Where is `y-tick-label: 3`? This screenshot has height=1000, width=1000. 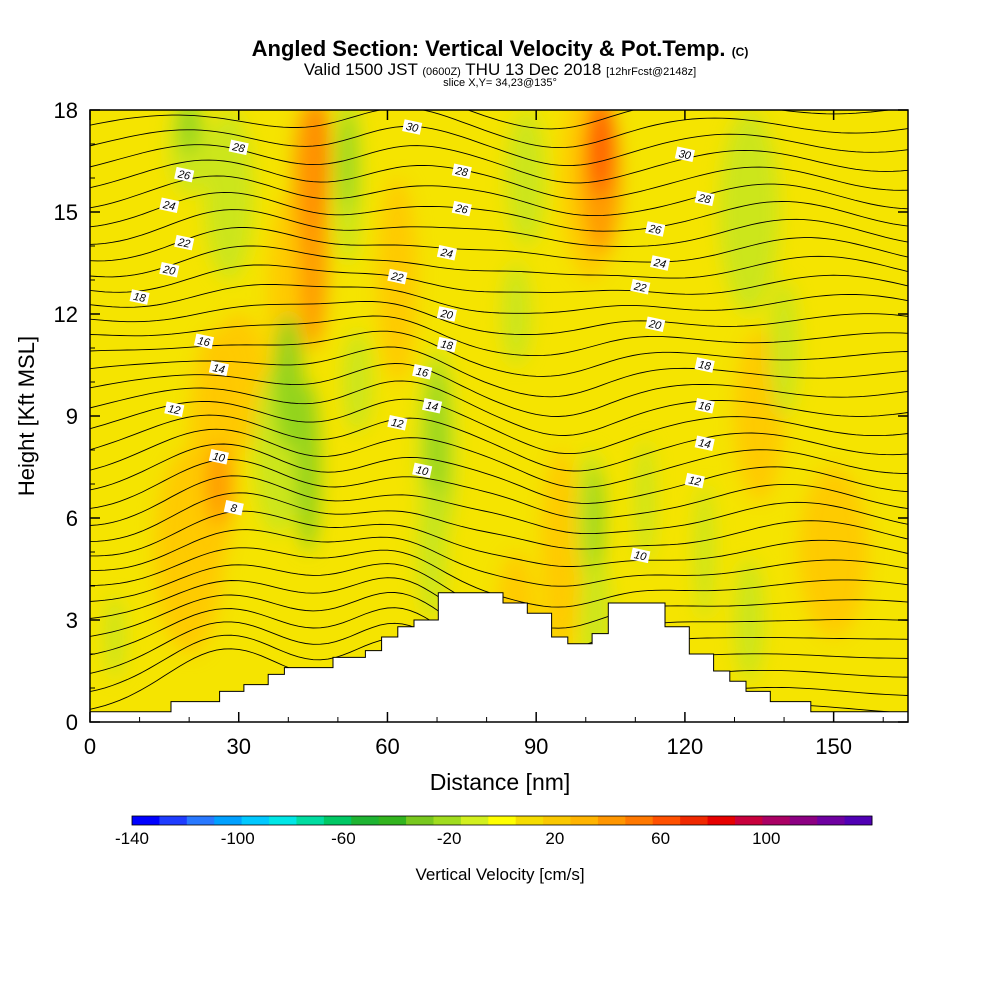 y-tick-label: 3 is located at coordinates (72, 620).